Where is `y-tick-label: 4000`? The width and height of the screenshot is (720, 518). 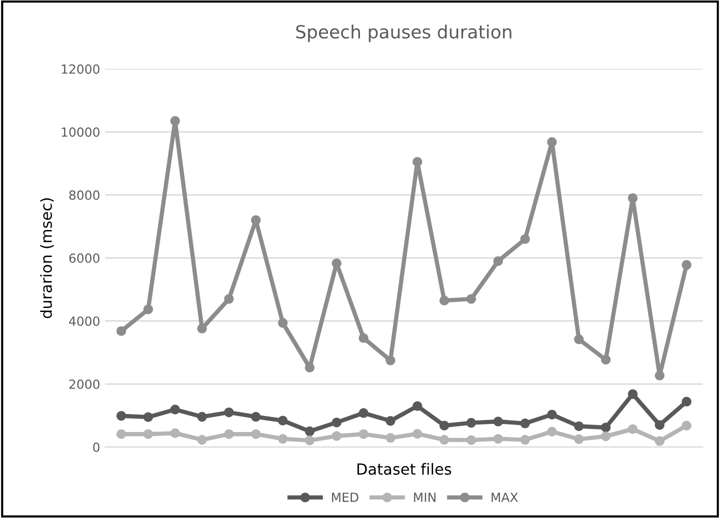 y-tick-label: 4000 is located at coordinates (84, 321).